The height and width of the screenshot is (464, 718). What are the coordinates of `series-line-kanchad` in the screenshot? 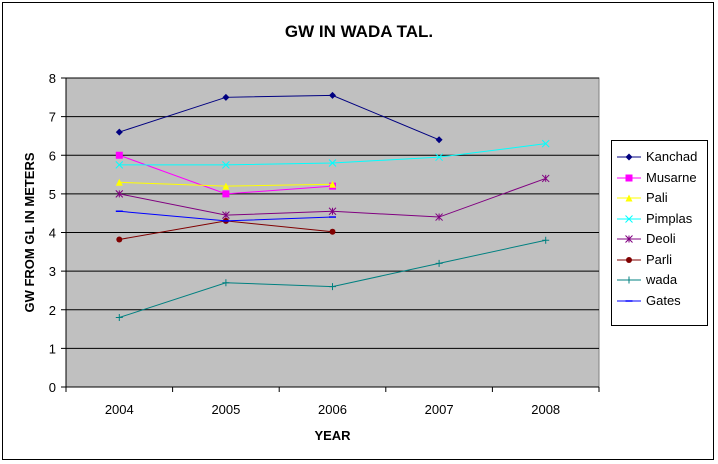 It's located at (279, 117).